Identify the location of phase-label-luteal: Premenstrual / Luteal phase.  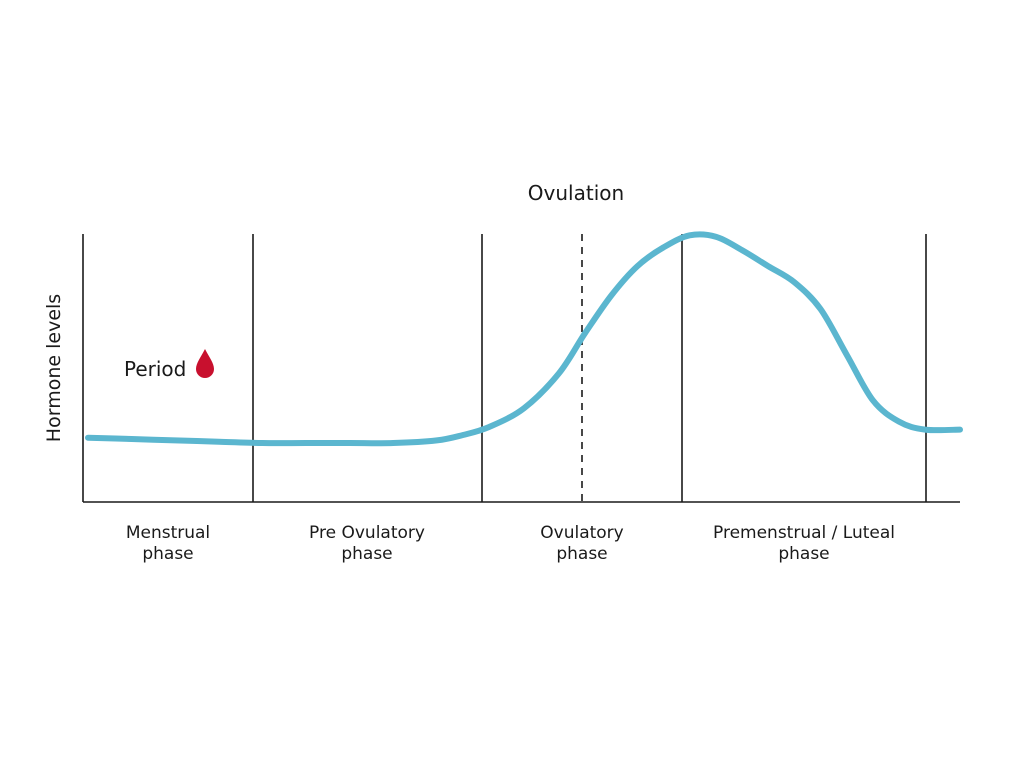
(804, 543).